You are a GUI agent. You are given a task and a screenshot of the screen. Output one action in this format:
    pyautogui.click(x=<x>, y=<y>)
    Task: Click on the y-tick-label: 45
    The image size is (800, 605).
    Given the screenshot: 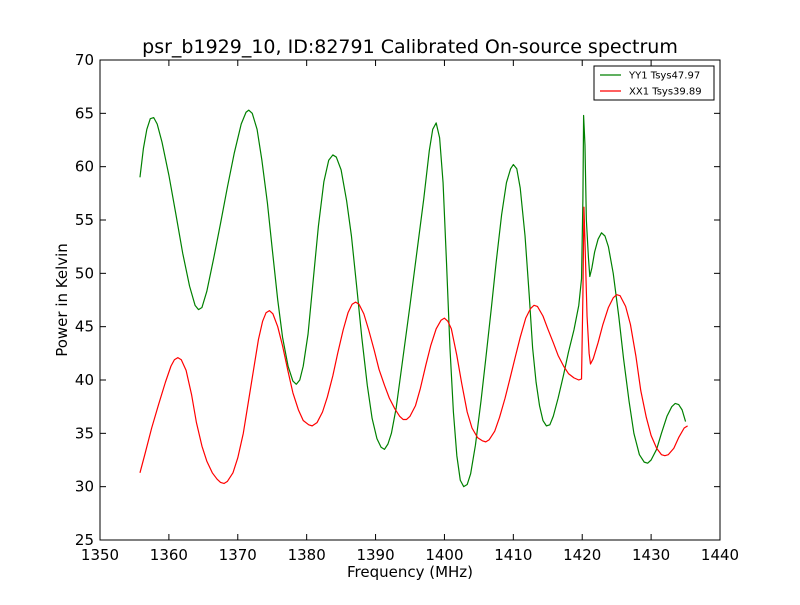 What is the action you would take?
    pyautogui.click(x=84, y=327)
    